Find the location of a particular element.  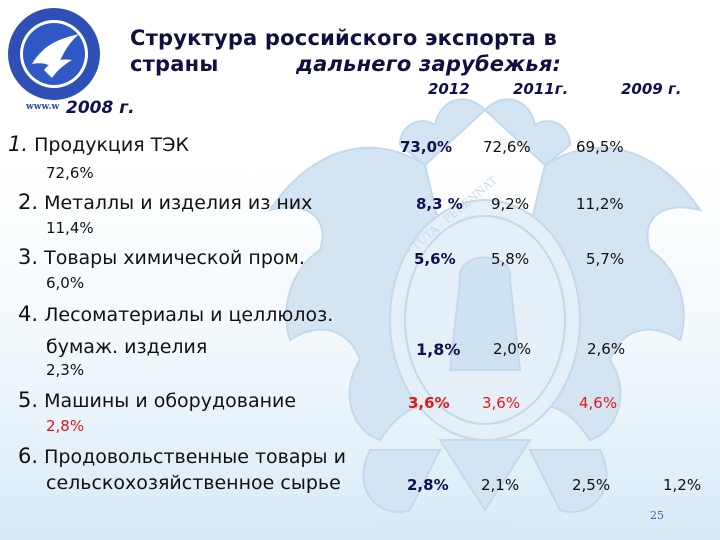

title-line-2b: дальнего зарубежья: is located at coordinates (429, 64).